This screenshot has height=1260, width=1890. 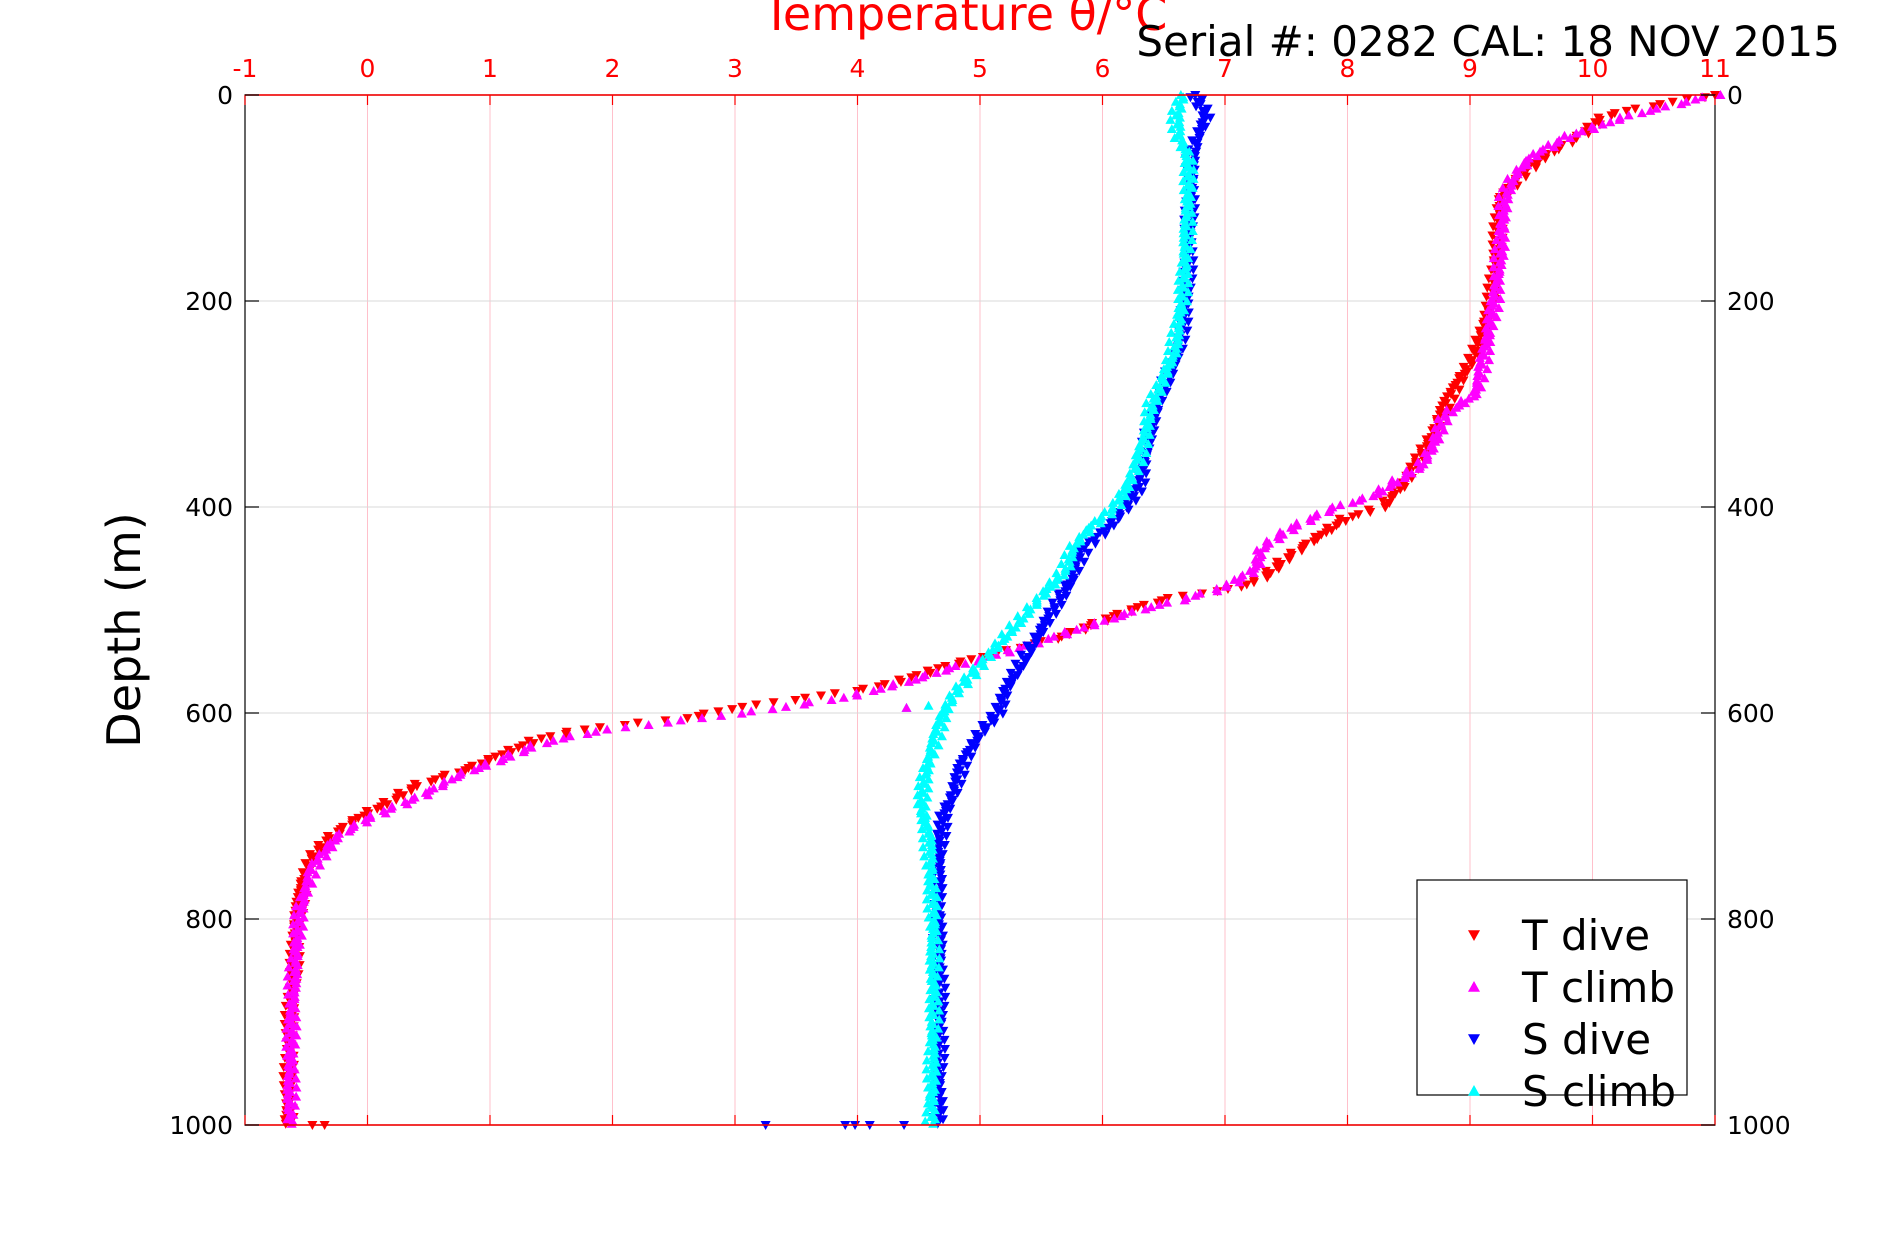 I want to click on x-tick-label: 10, so click(x=1593, y=68).